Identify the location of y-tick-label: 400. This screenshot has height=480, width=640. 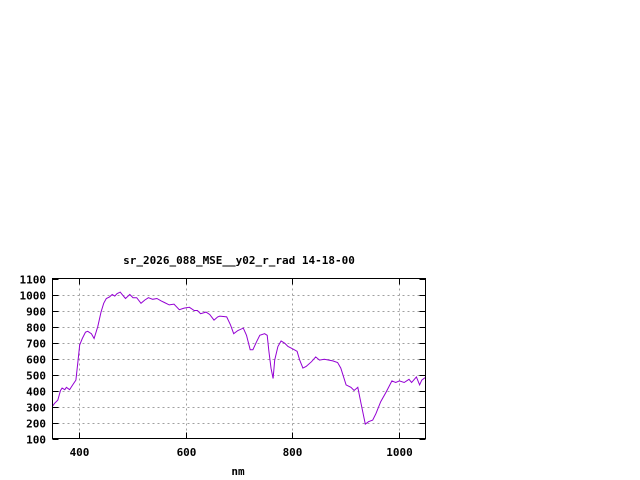
(36, 392).